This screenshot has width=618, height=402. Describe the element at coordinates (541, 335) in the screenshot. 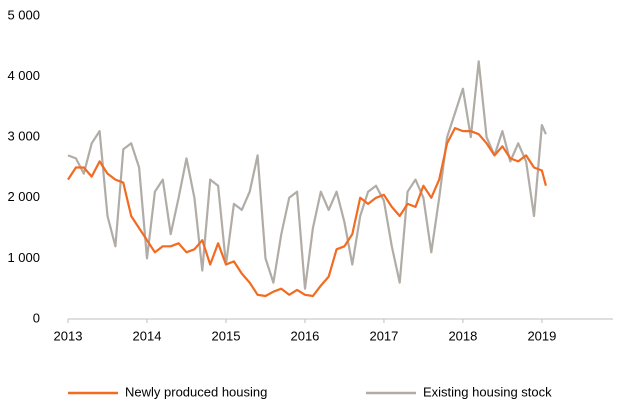

I see `x-tick-label: 2019` at that location.